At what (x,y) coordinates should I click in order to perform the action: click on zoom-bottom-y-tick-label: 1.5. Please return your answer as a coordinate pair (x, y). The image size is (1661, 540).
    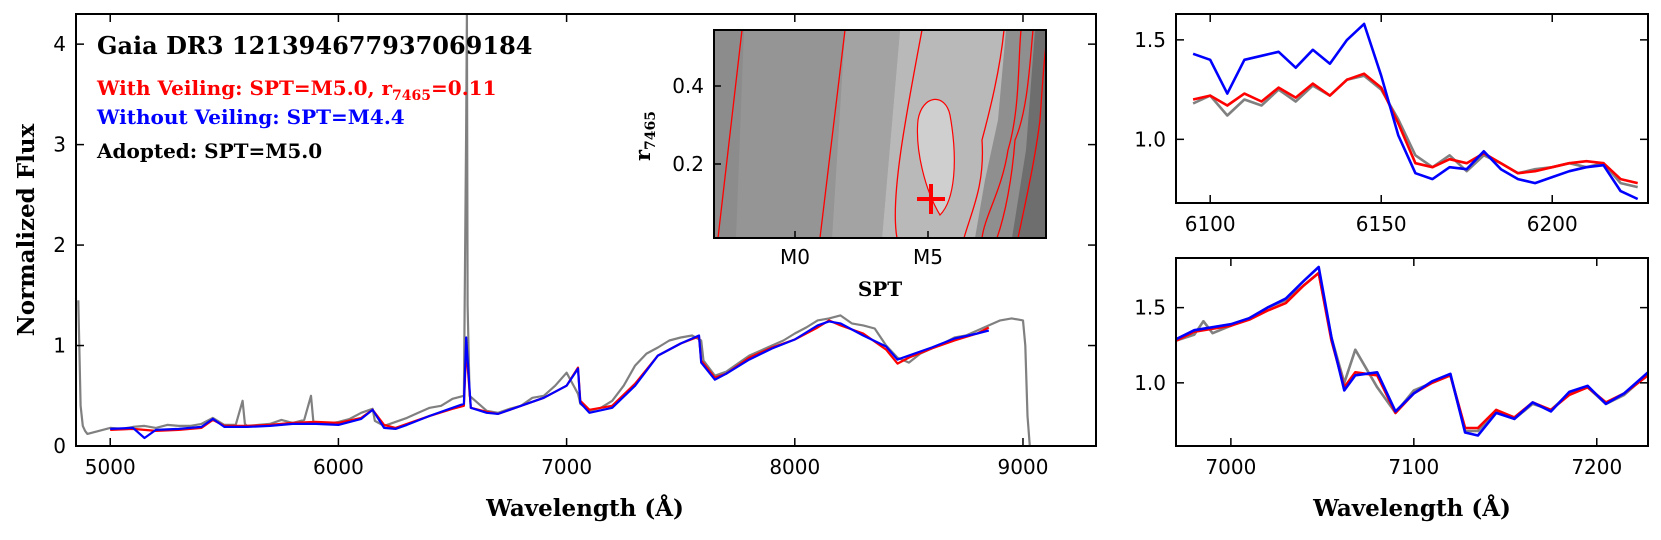
    Looking at the image, I should click on (1150, 308).